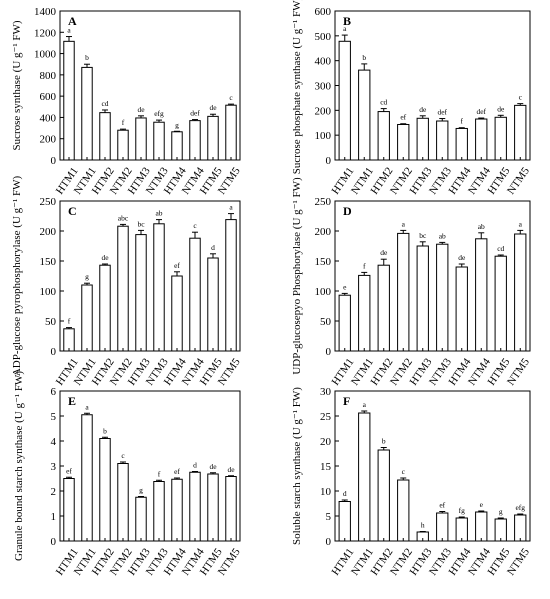 The width and height of the screenshot is (550, 599). I want to click on y-tick-label: 500, so click(323, 37).